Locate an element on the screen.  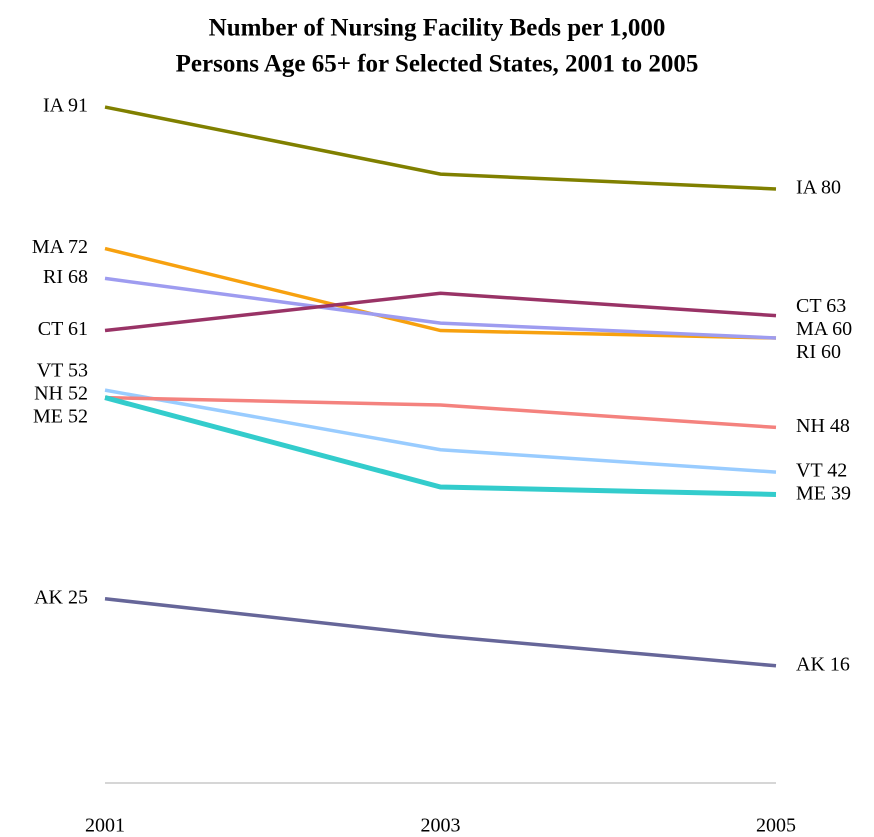
data-label: MA 60 is located at coordinates (824, 329).